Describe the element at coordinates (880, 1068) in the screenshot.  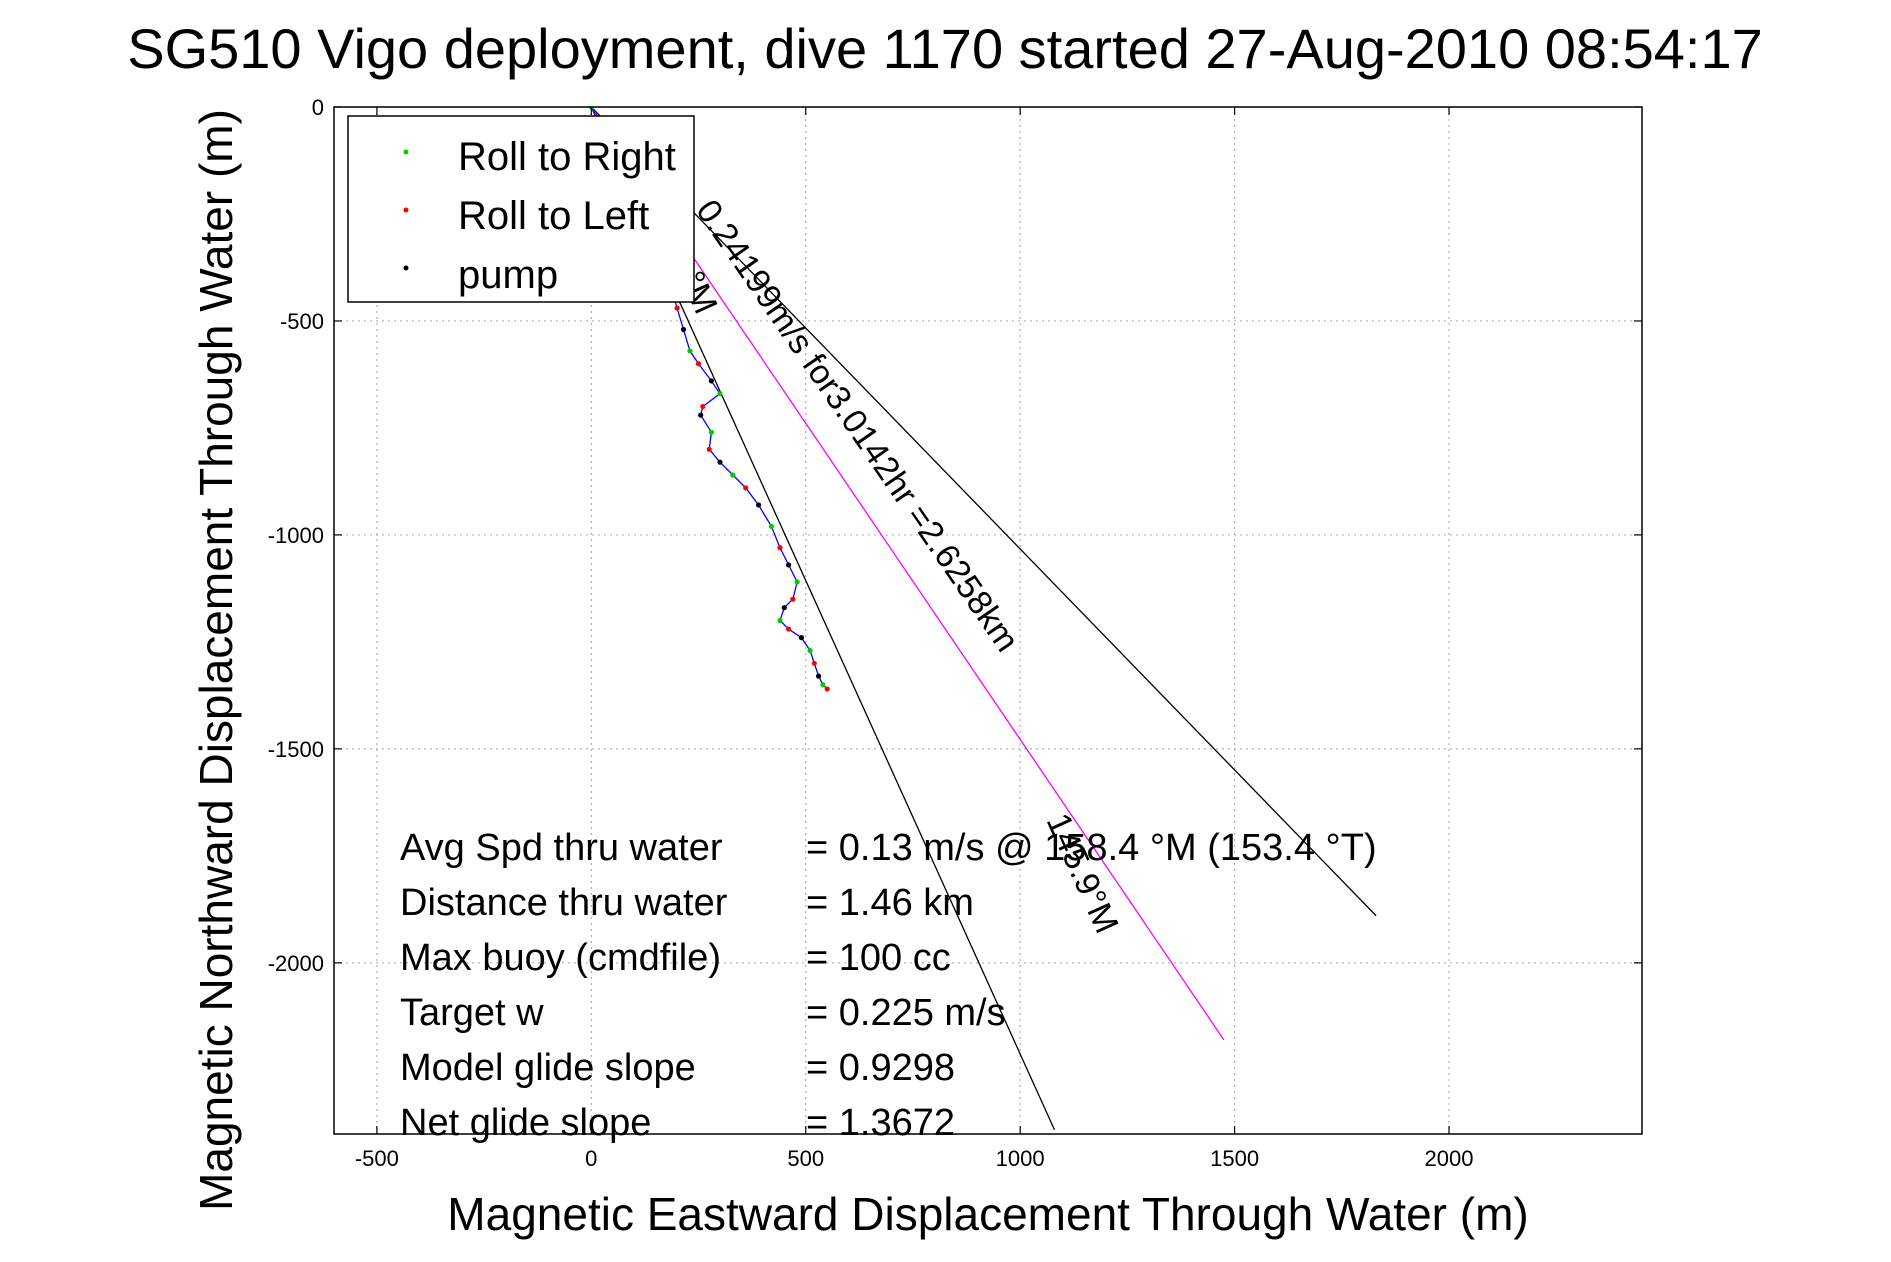
I see `stat-value: = 0.9298` at that location.